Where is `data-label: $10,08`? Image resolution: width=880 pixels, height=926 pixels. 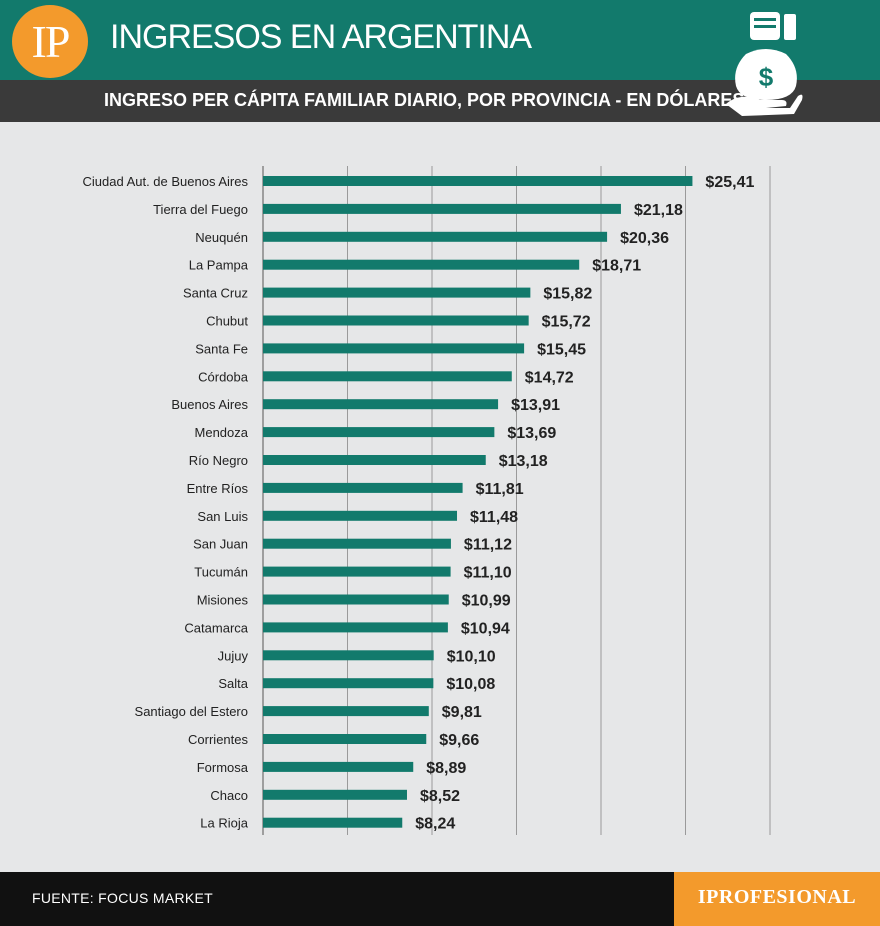 data-label: $10,08 is located at coordinates (470, 684).